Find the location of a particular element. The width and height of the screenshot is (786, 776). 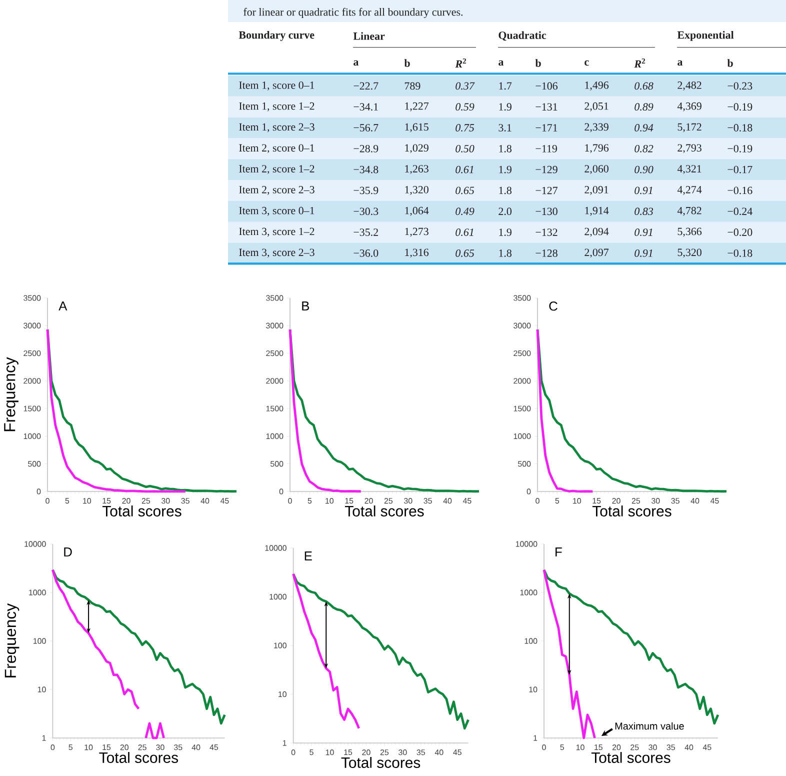

text: 1,029 is located at coordinates (416, 149).